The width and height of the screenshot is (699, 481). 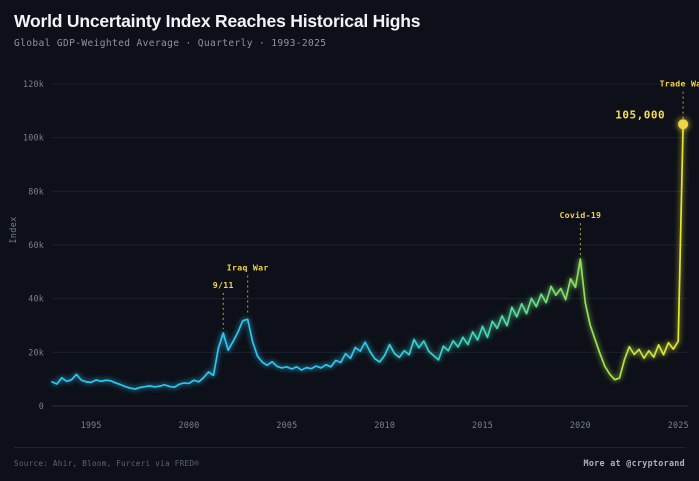 I want to click on annotation-label: Covid-19, so click(x=580, y=215).